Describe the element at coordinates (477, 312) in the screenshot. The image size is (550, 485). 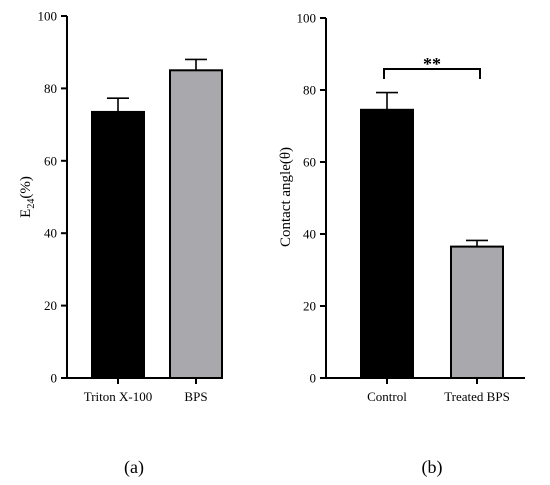
I see `bar-treated-bps` at that location.